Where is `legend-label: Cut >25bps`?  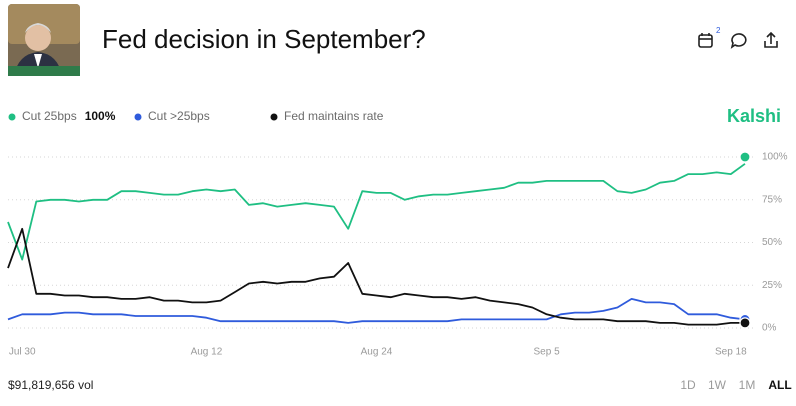 legend-label: Cut >25bps is located at coordinates (179, 116).